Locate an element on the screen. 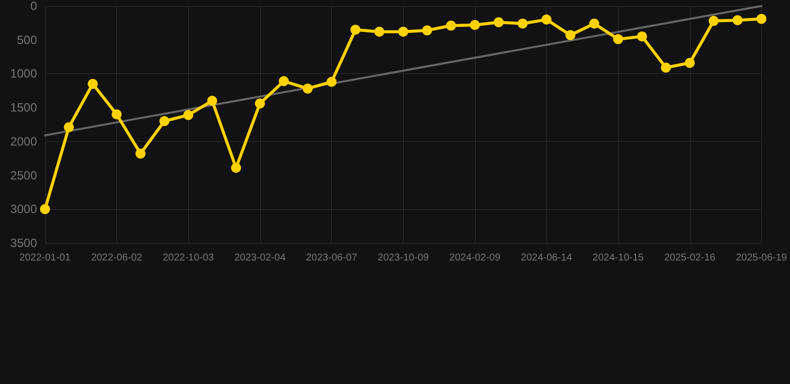 Image resolution: width=790 pixels, height=384 pixels. x-tick-label: 2023-10-09 is located at coordinates (404, 258).